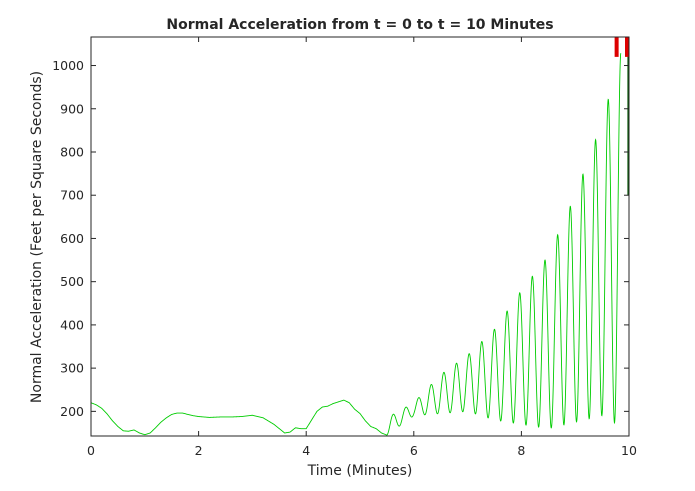 This screenshot has width=695, height=491. I want to click on x-tick-label: 0, so click(91, 450).